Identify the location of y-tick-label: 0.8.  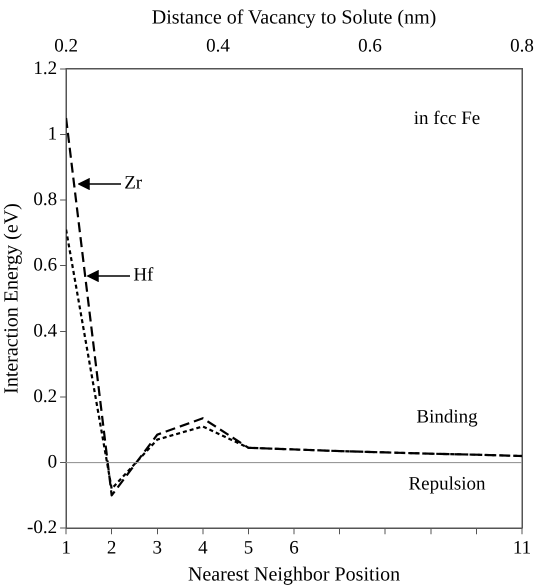
(45, 199).